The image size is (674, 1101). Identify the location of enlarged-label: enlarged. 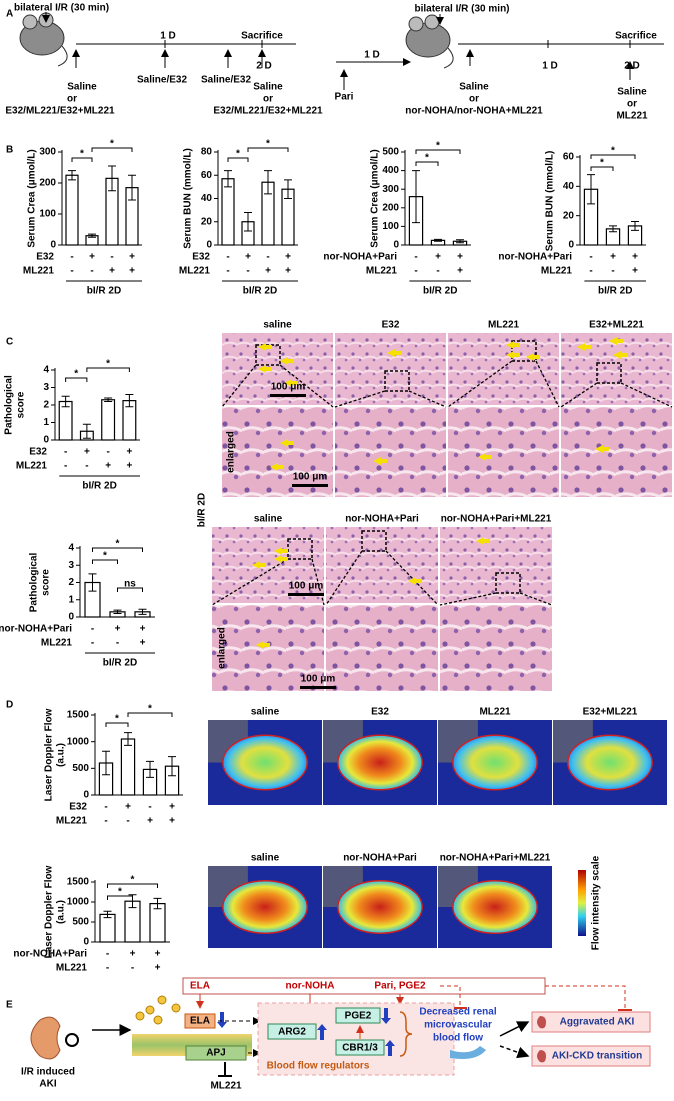
(231, 452).